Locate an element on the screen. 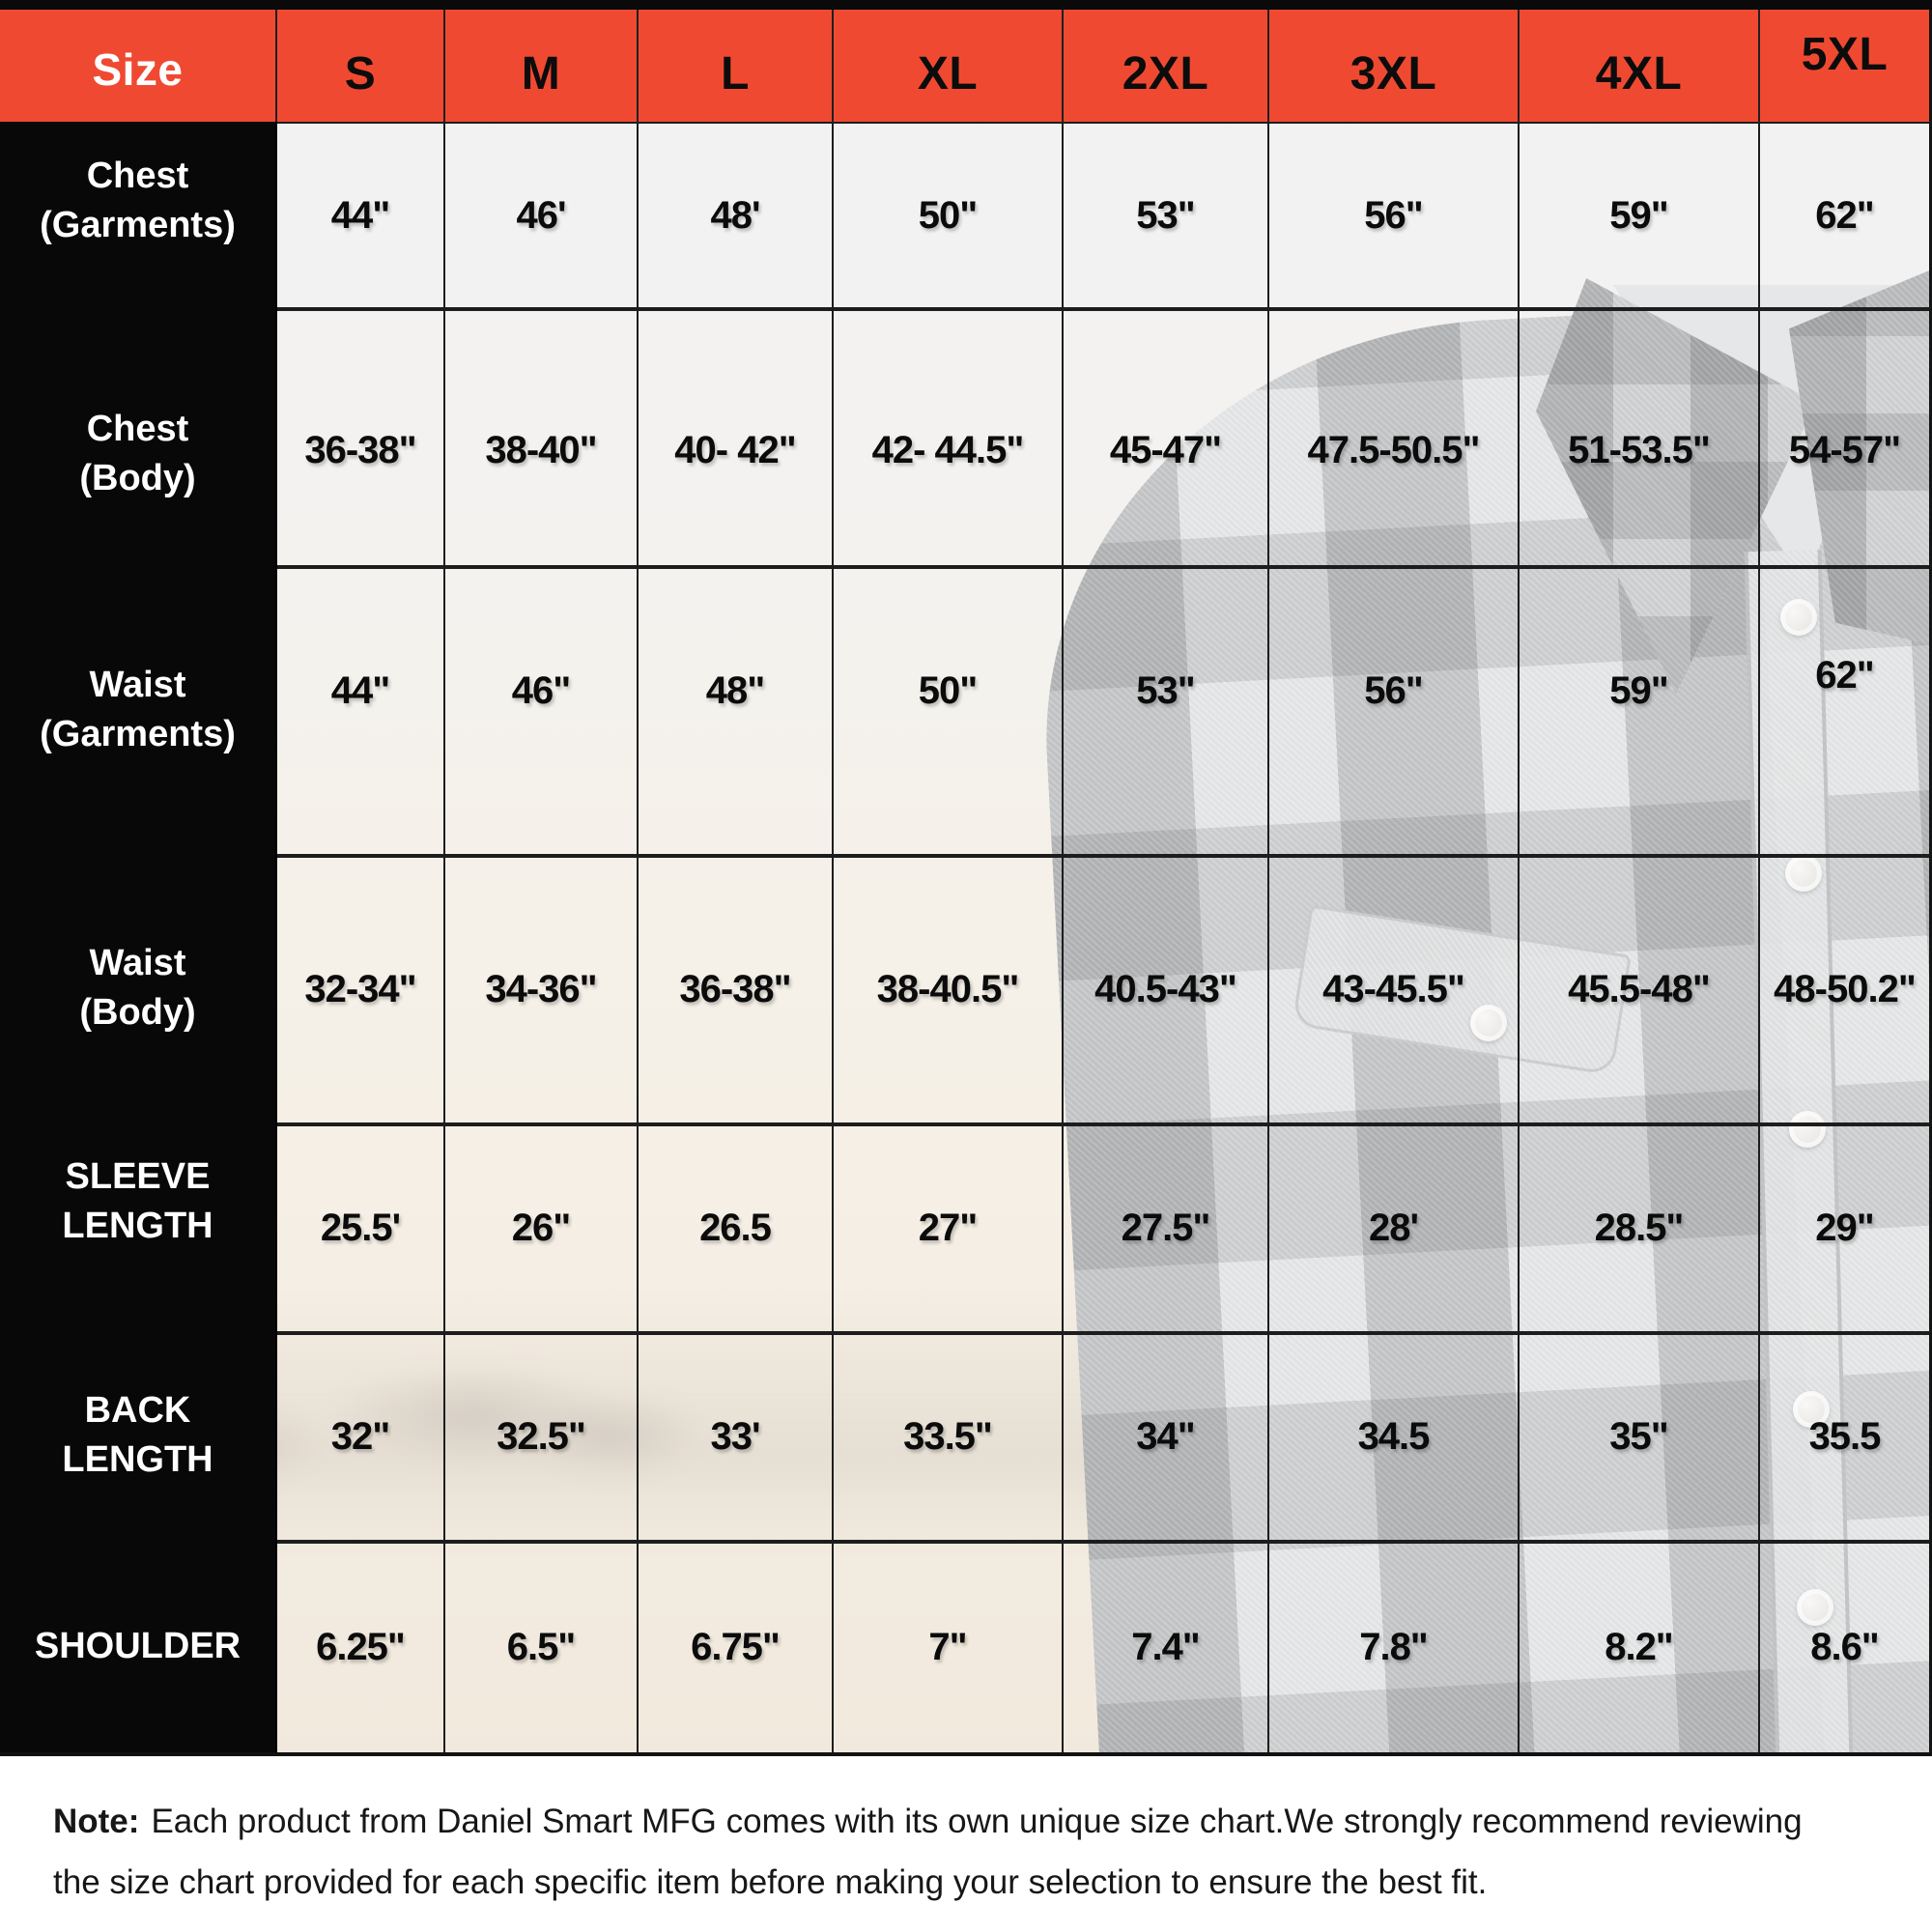 The width and height of the screenshot is (1932, 1932). table-cell: 6.5" is located at coordinates (542, 1646).